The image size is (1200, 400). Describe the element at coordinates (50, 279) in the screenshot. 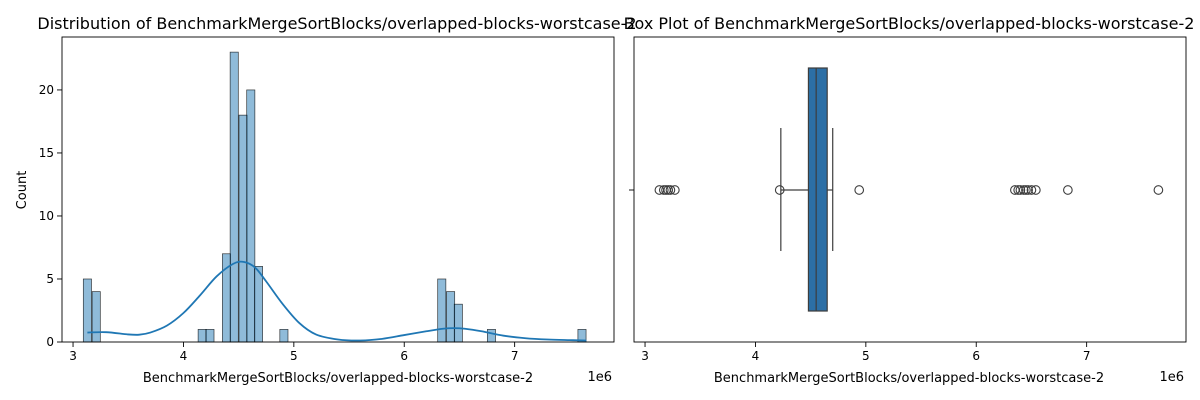

I see `y-tick-label: 5` at that location.